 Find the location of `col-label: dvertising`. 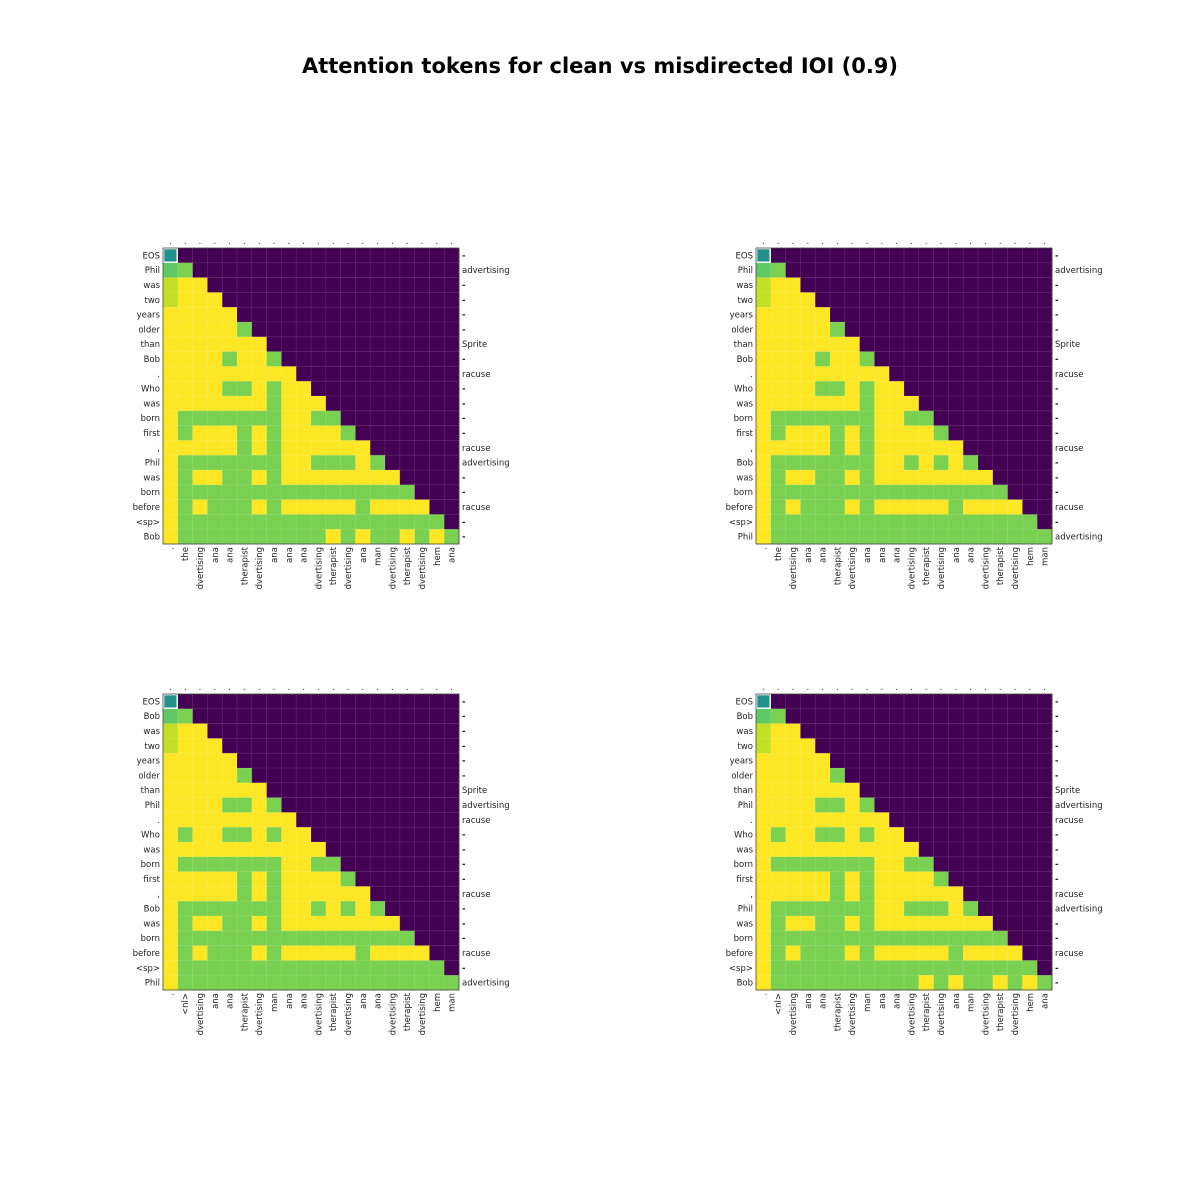

col-label: dvertising is located at coordinates (201, 568).